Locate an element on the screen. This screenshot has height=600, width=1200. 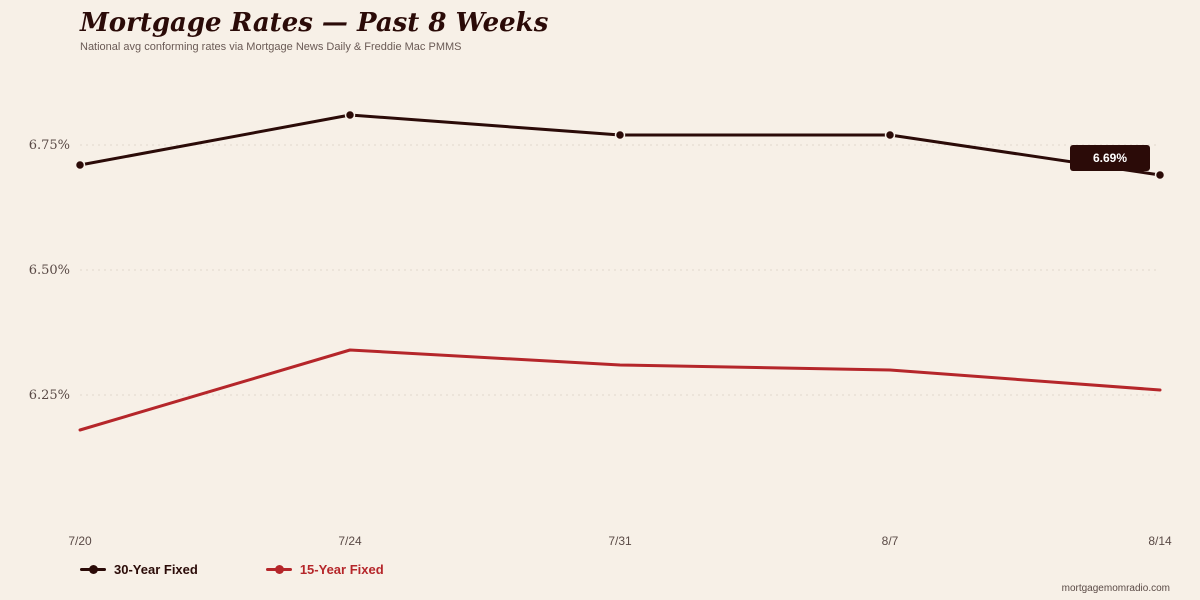
legend: 30-Year Fixed 15-Year Fixed is located at coordinates (232, 569).